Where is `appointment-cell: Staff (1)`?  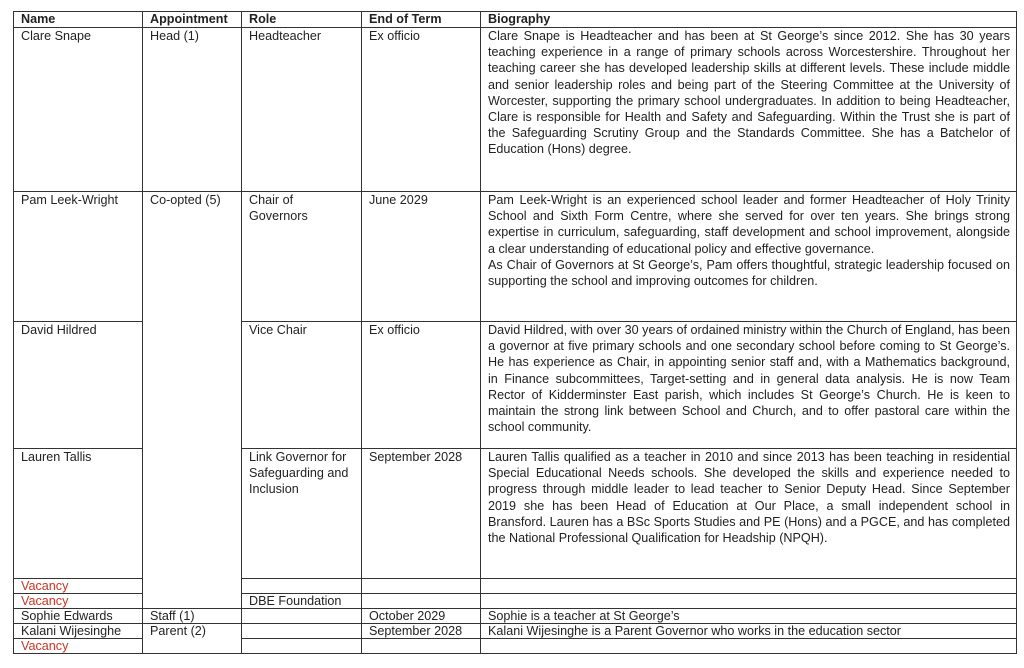
appointment-cell: Staff (1) is located at coordinates (192, 616).